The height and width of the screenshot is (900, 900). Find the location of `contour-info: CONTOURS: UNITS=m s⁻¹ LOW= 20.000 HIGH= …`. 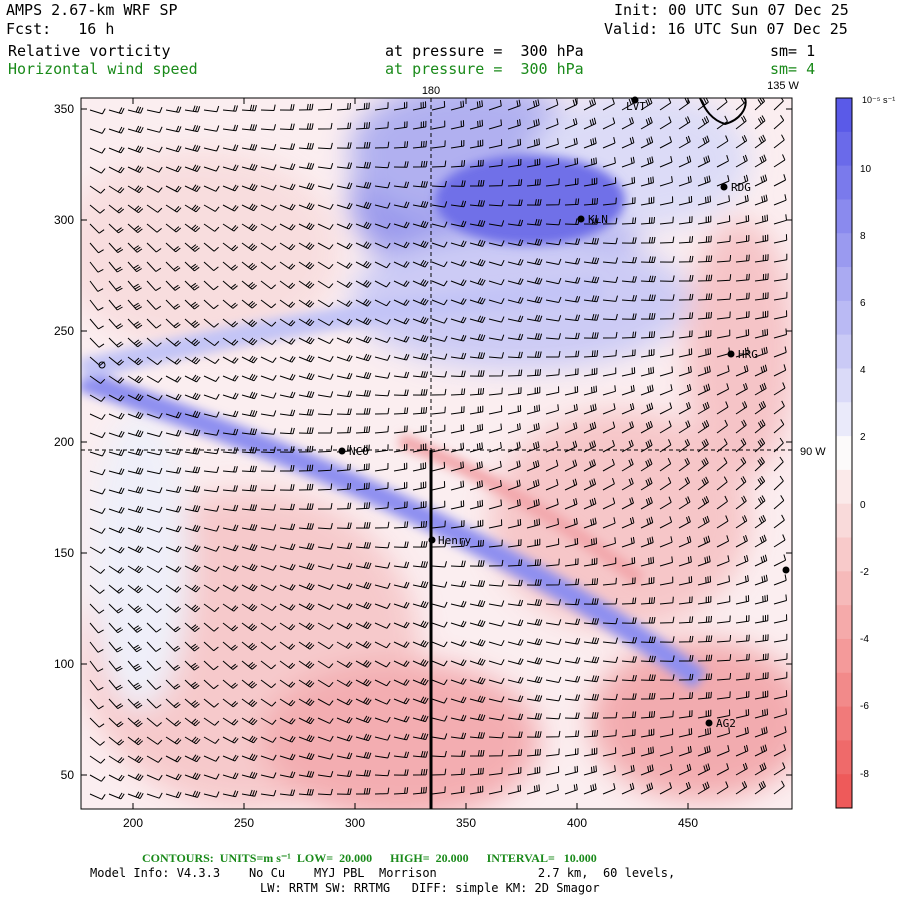

contour-info: CONTOURS: UNITS=m s⁻¹ LOW= 20.000 HIGH= … is located at coordinates (369, 858).